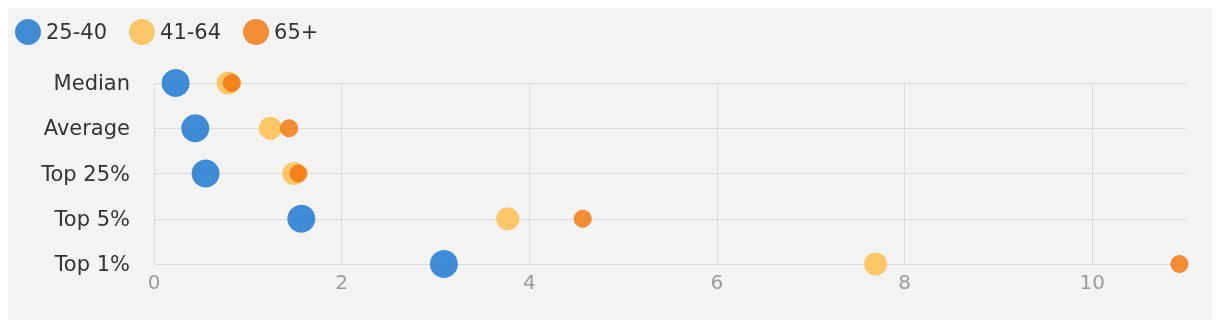 The height and width of the screenshot is (328, 1220). I want to click on x-tick-label: 0, so click(154, 282).